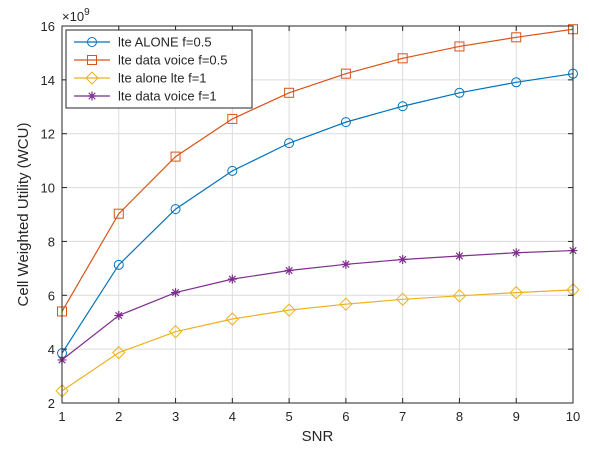  Describe the element at coordinates (118, 416) in the screenshot. I see `x-tick-label: 2` at that location.